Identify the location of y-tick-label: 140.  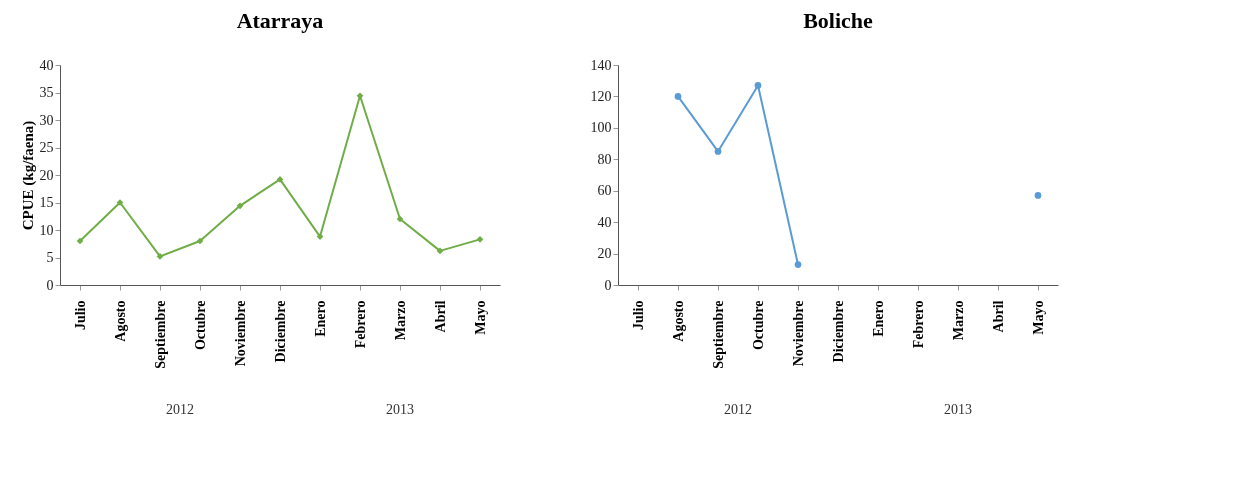
(601, 65).